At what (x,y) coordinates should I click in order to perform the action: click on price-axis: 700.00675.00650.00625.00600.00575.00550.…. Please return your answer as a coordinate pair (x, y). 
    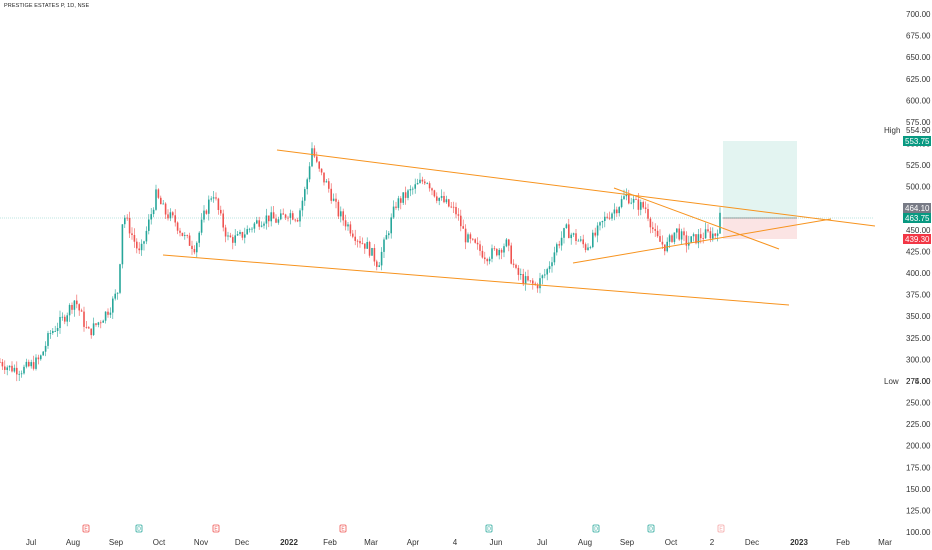
    Looking at the image, I should click on (918, 273).